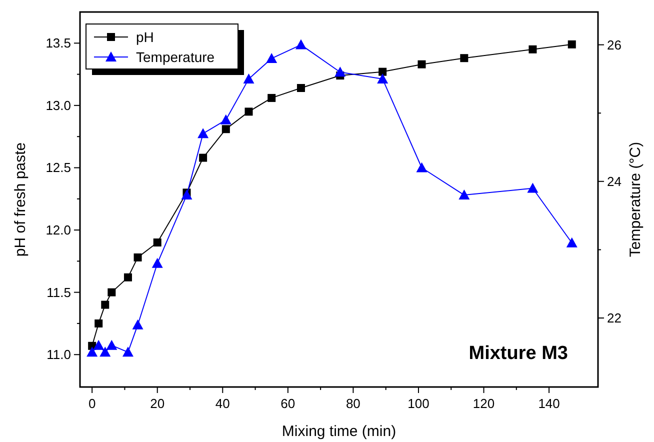  Describe the element at coordinates (58, 230) in the screenshot. I see `y-tick-label: 12.0` at that location.